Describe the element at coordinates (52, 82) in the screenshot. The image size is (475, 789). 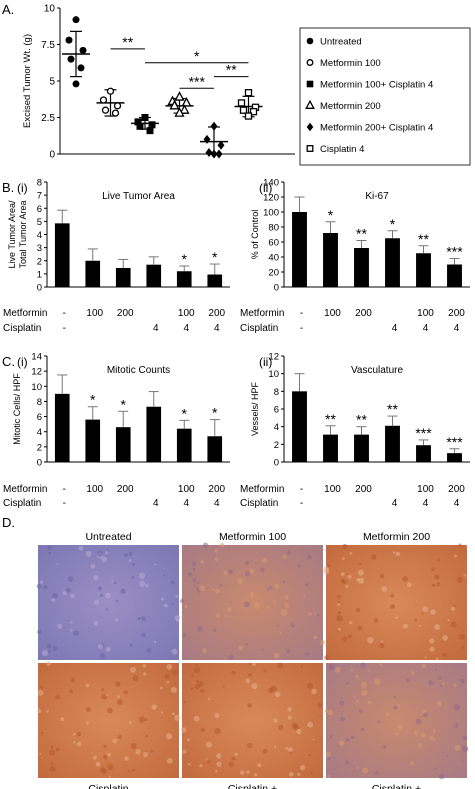
I see `y-tick-label: 5` at that location.